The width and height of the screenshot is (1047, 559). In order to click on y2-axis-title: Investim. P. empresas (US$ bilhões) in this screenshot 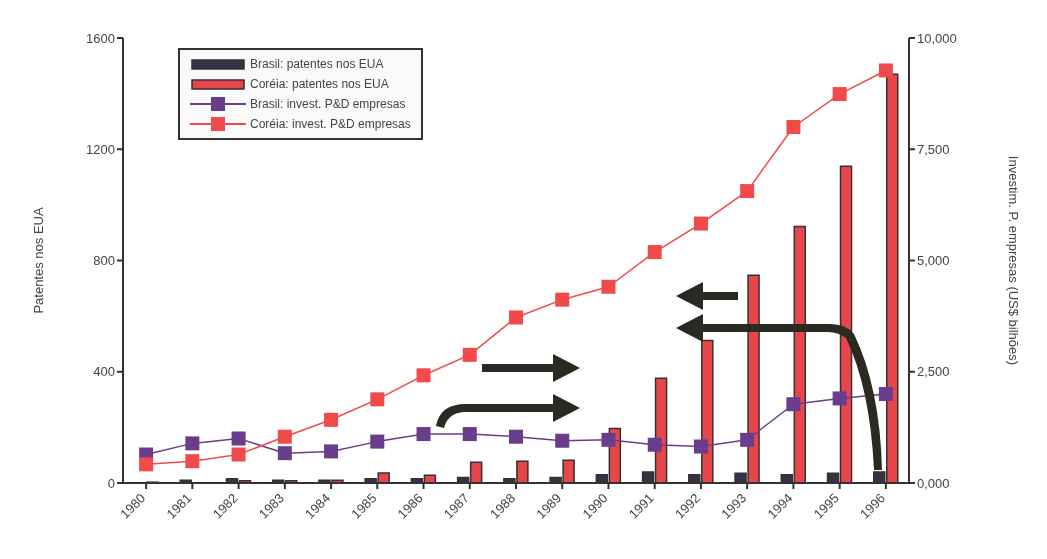, I will do `click(1014, 260)`.